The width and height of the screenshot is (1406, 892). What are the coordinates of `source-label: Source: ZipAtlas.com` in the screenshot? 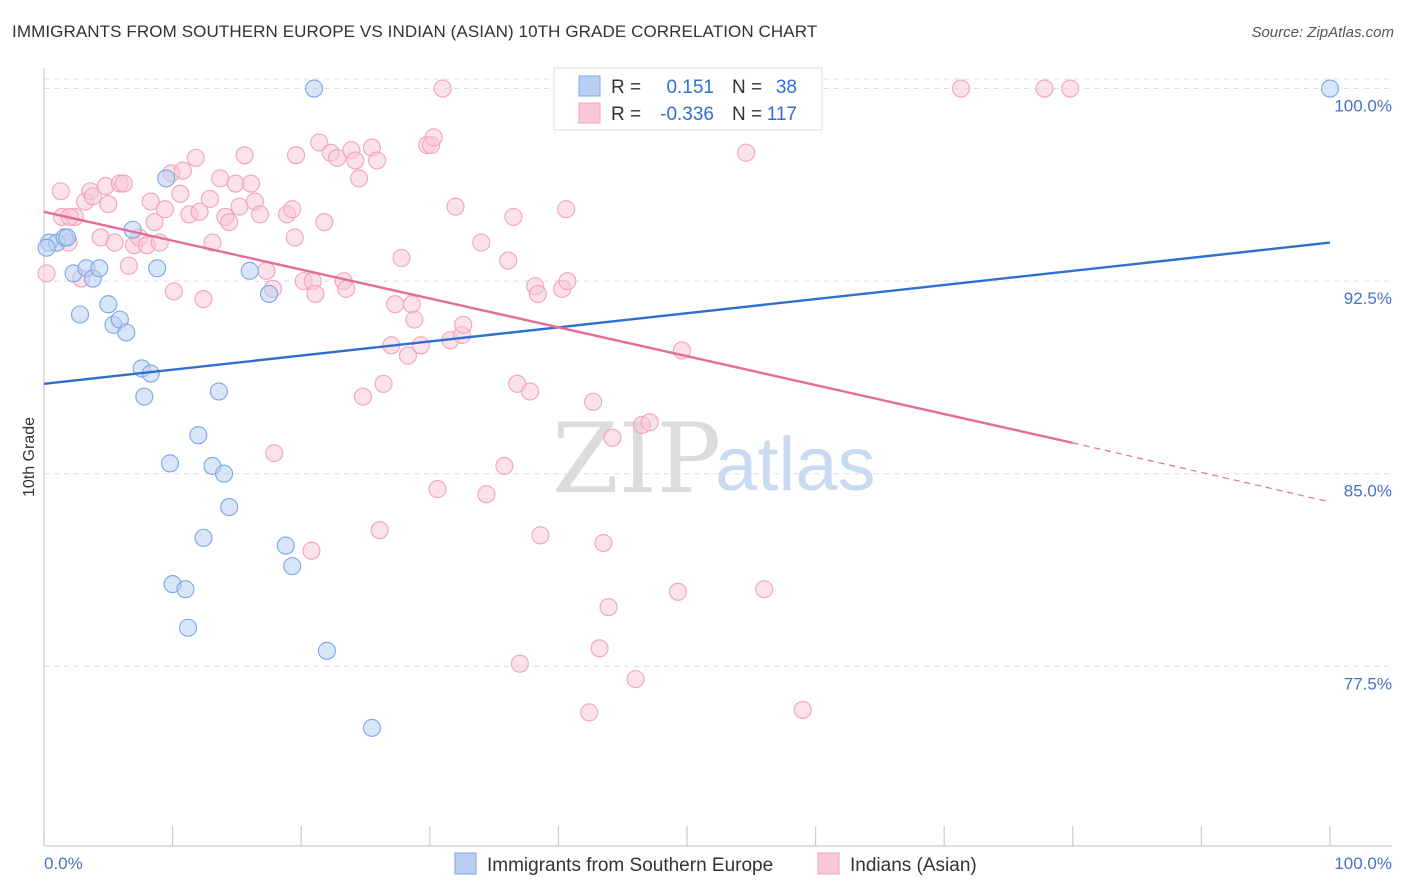 It's located at (1322, 32).